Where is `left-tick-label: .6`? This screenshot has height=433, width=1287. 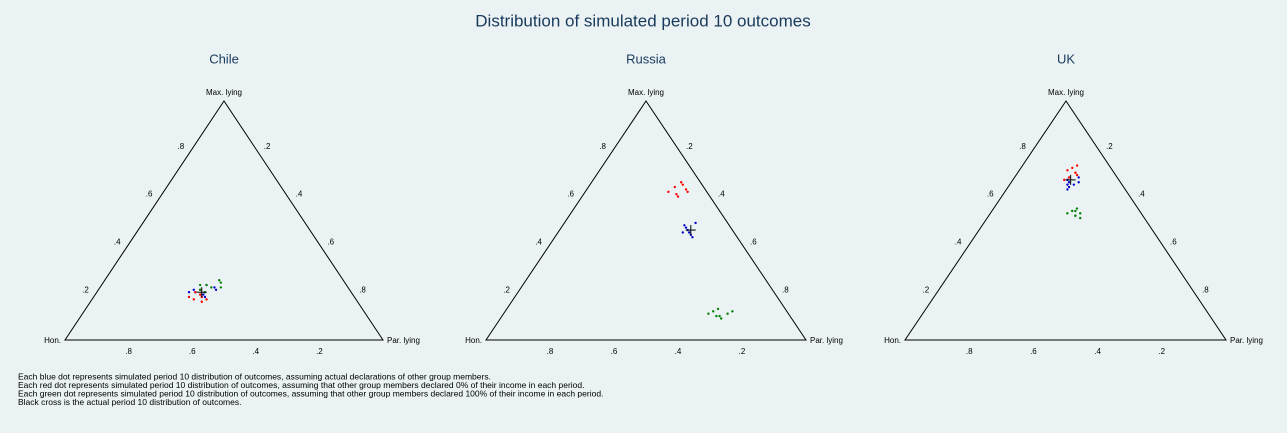 left-tick-label: .6 is located at coordinates (990, 194).